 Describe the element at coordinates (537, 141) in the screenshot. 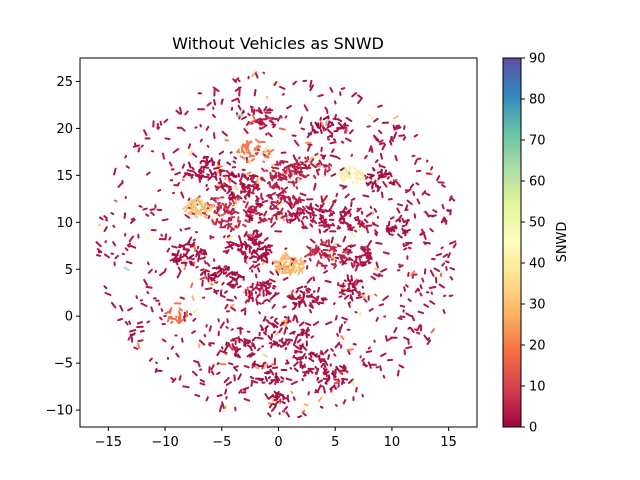

I see `colorbar-tick-label: 70` at that location.